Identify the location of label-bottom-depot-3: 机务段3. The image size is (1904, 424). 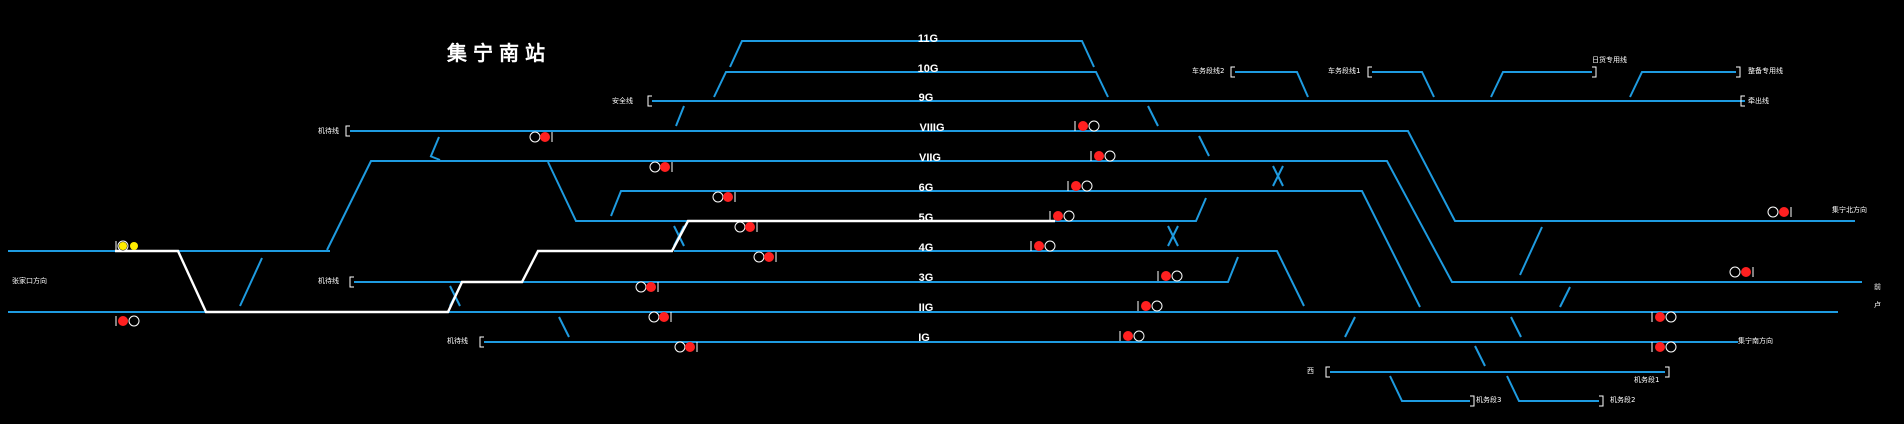
(1488, 399).